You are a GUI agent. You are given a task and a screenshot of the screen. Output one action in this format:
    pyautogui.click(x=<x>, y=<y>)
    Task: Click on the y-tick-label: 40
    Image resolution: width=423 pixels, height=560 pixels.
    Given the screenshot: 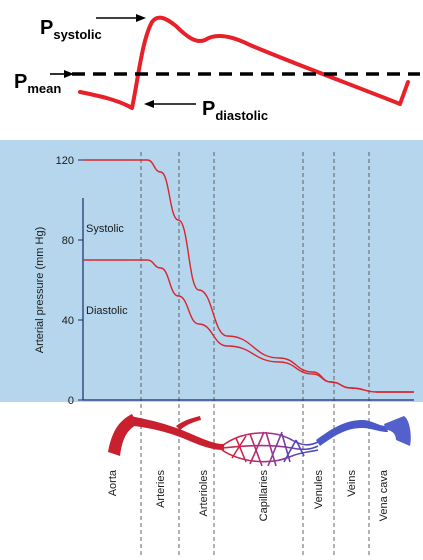 What is the action you would take?
    pyautogui.click(x=68, y=321)
    